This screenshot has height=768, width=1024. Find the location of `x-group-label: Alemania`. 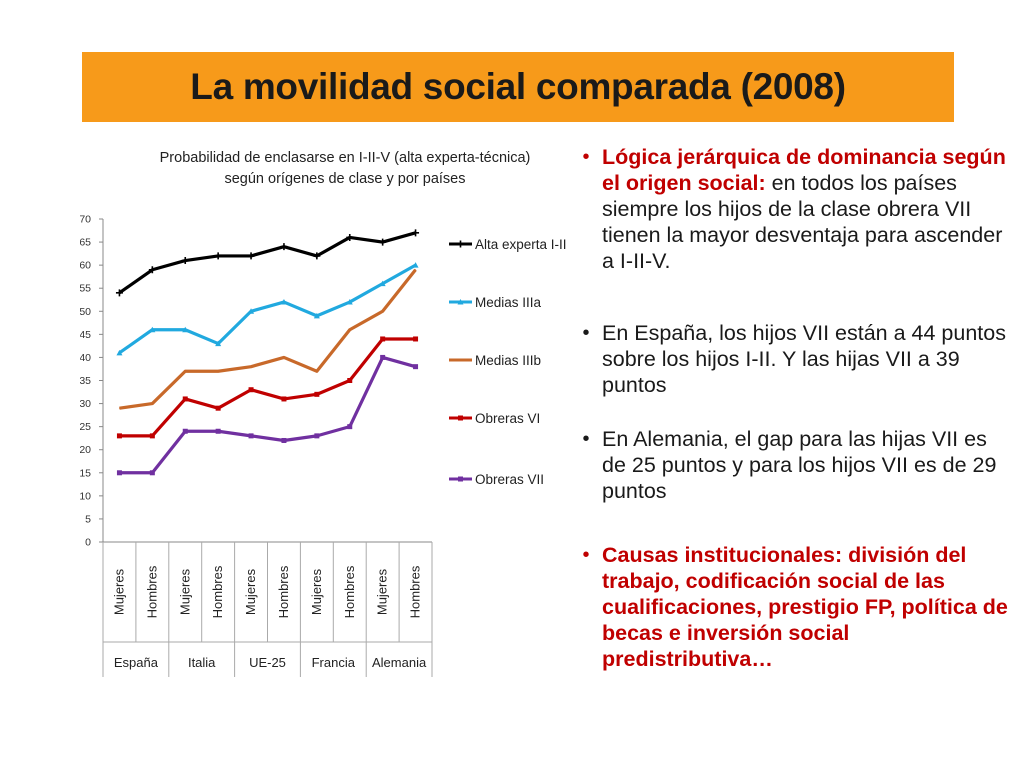

x-group-label: Alemania is located at coordinates (399, 662).